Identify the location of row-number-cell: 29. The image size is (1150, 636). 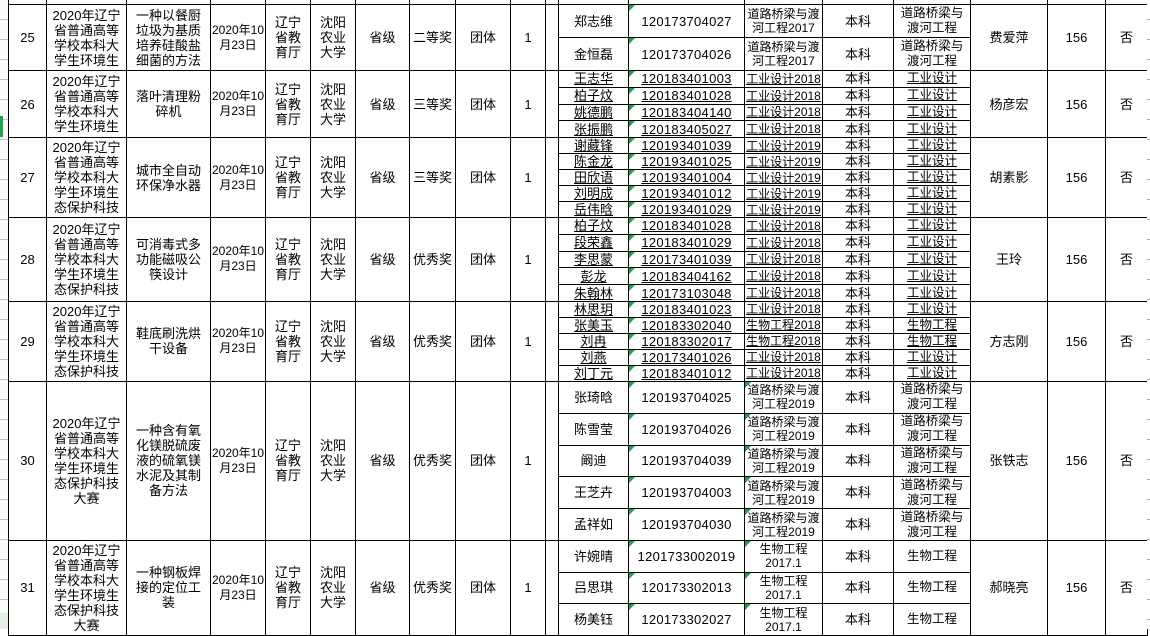
(27, 341).